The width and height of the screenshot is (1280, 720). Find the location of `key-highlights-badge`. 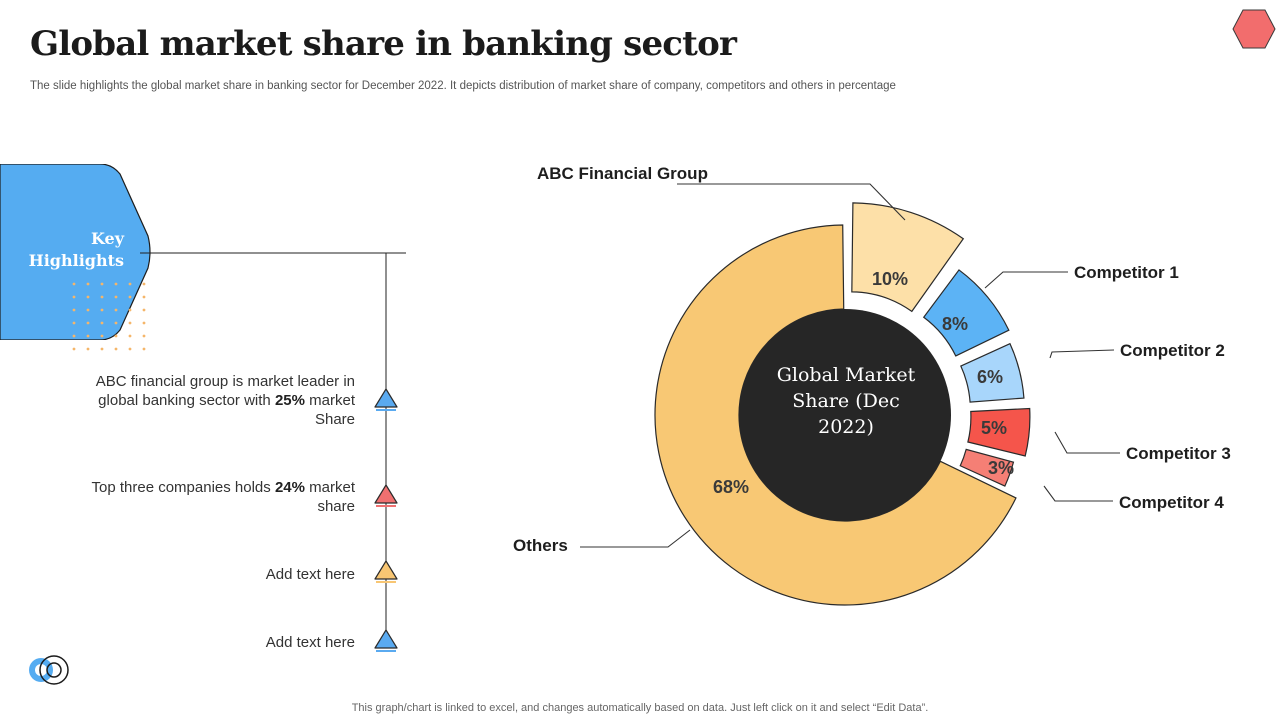

key-highlights-badge is located at coordinates (75, 252).